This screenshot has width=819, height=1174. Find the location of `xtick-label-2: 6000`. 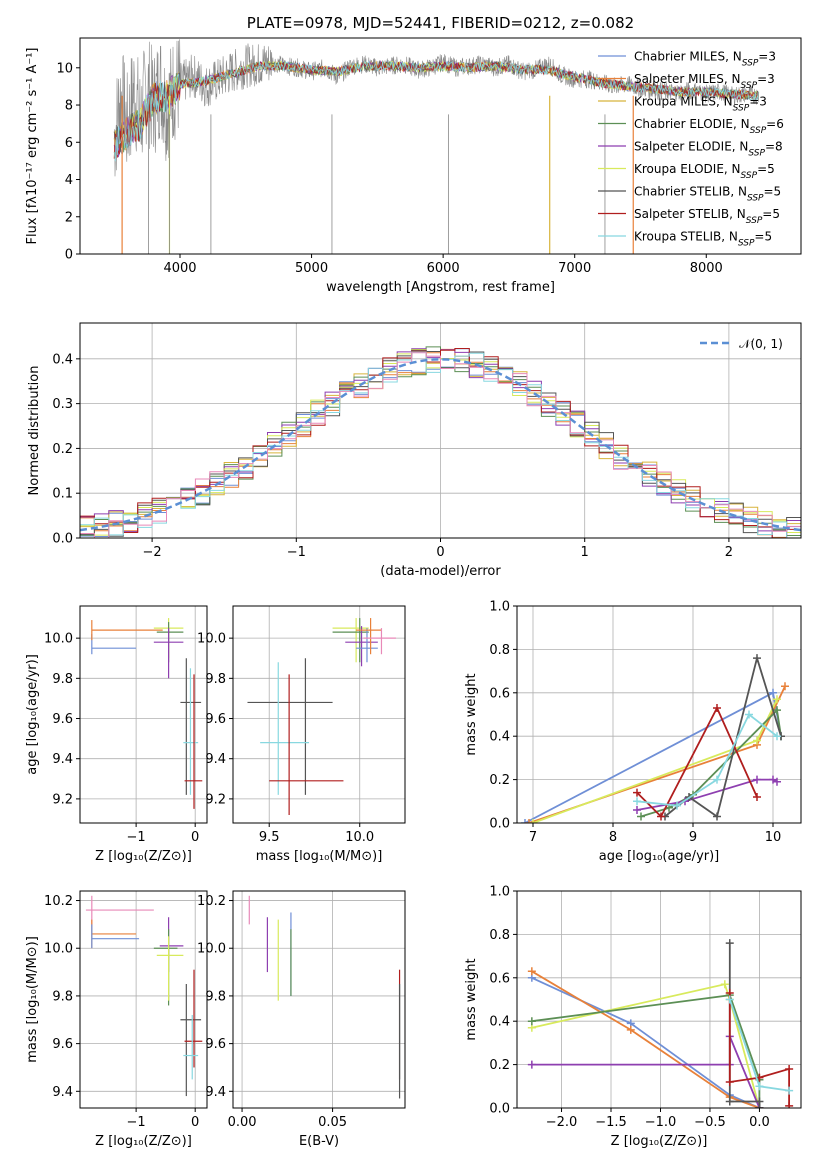

xtick-label-2: 6000 is located at coordinates (443, 268).